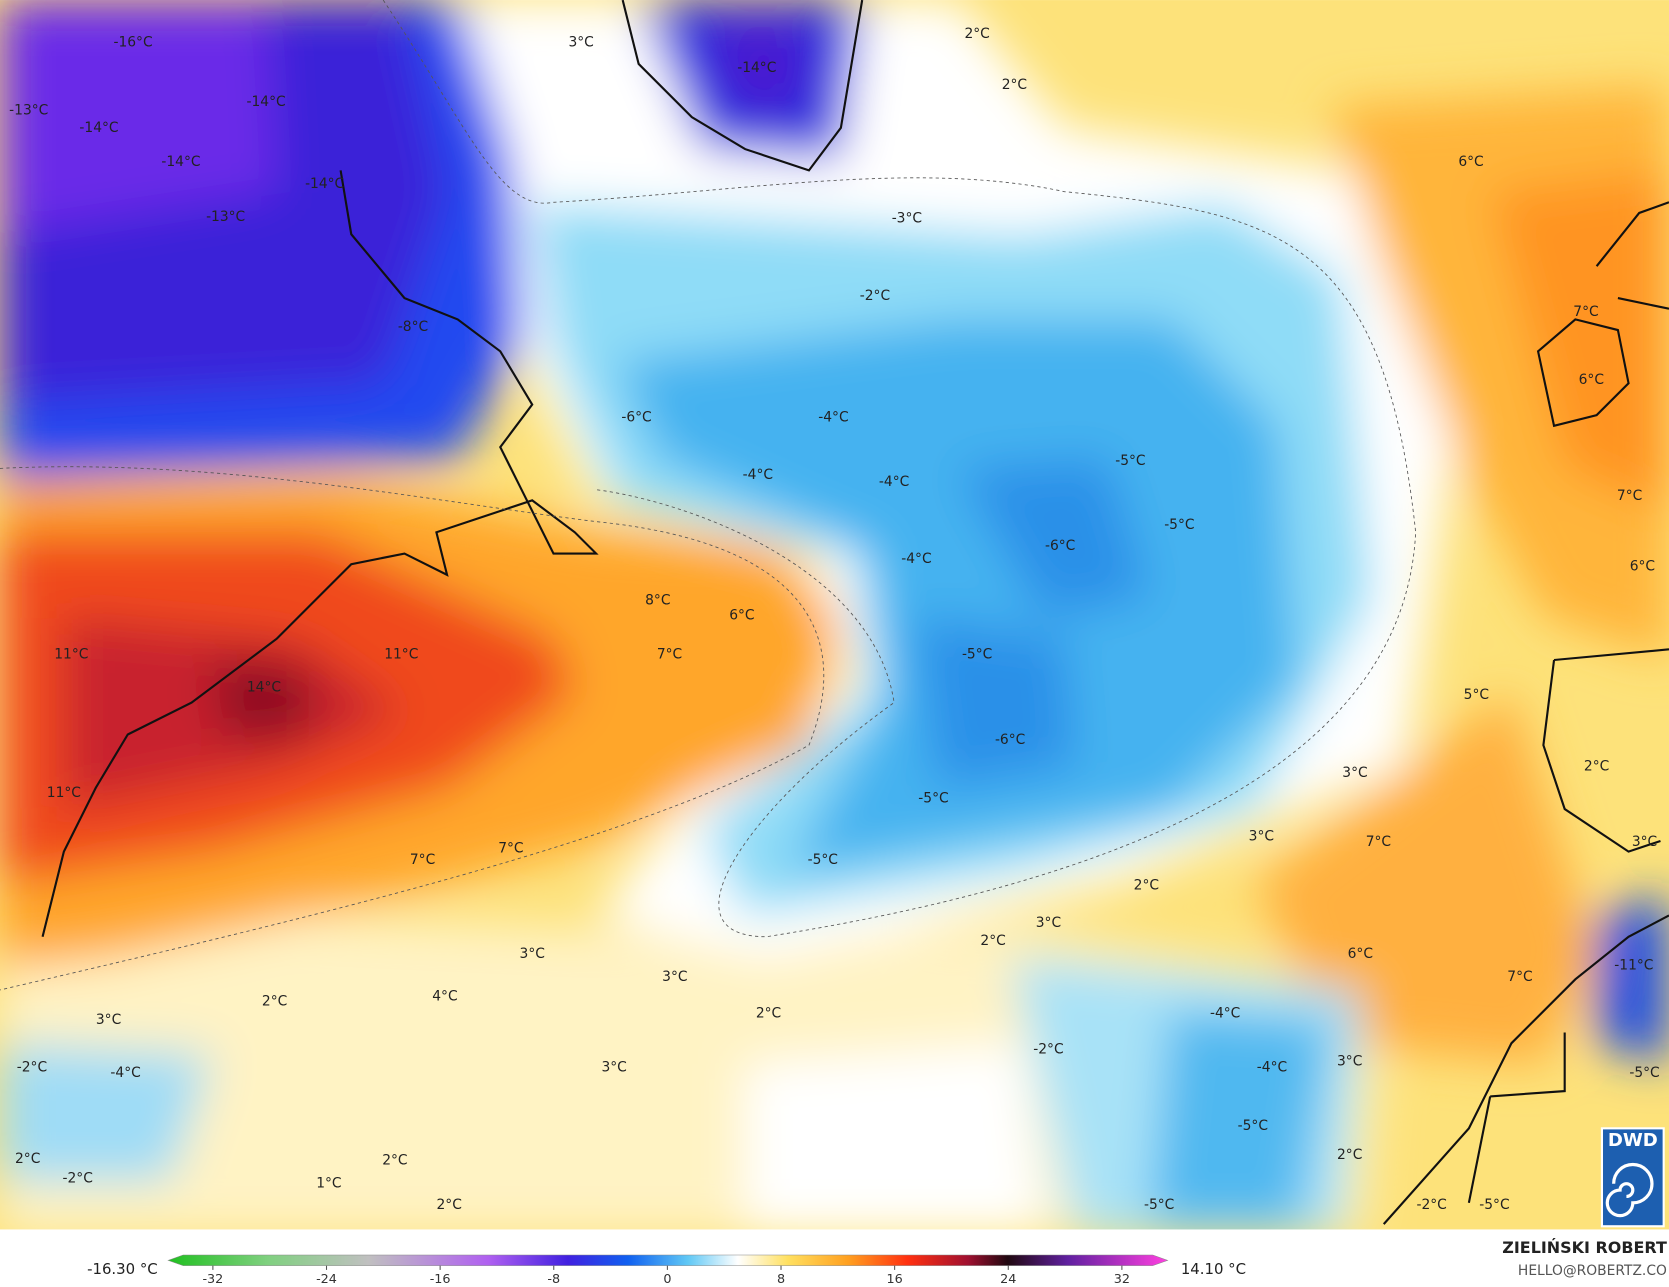 This screenshot has height=1287, width=1669. I want to click on colorbar-tick-label: 24, so click(1008, 1279).